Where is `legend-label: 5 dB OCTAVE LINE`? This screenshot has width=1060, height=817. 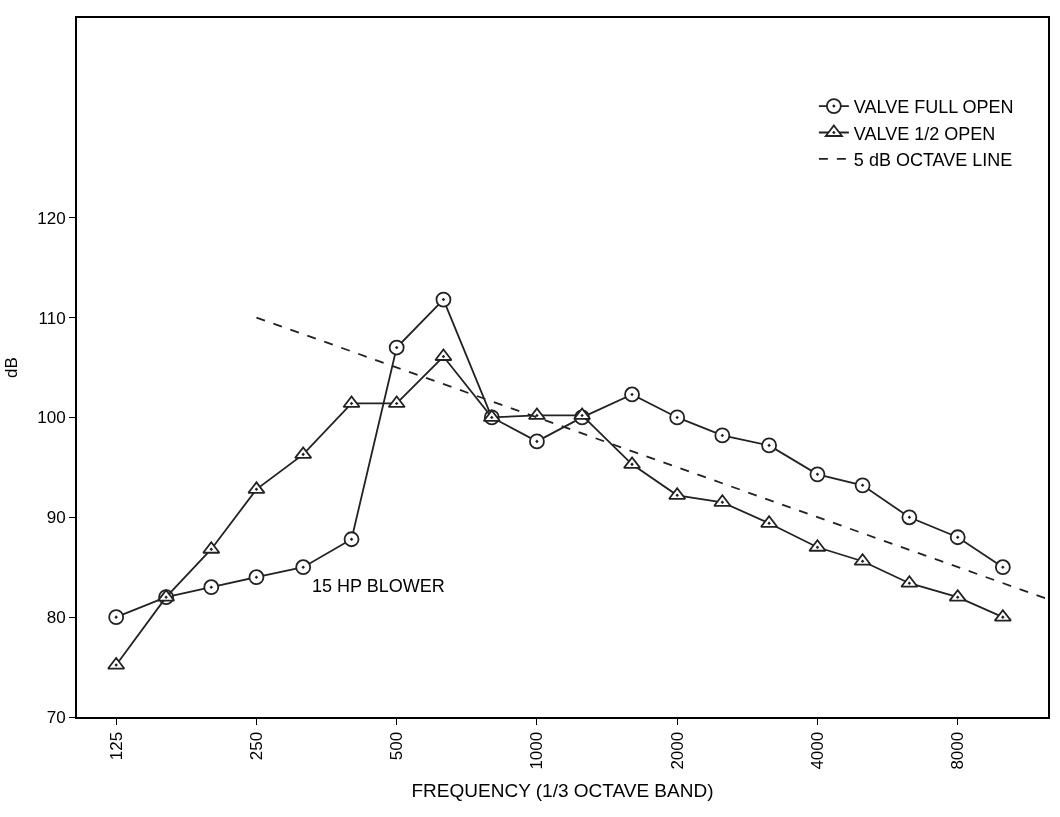 legend-label: 5 dB OCTAVE LINE is located at coordinates (933, 159).